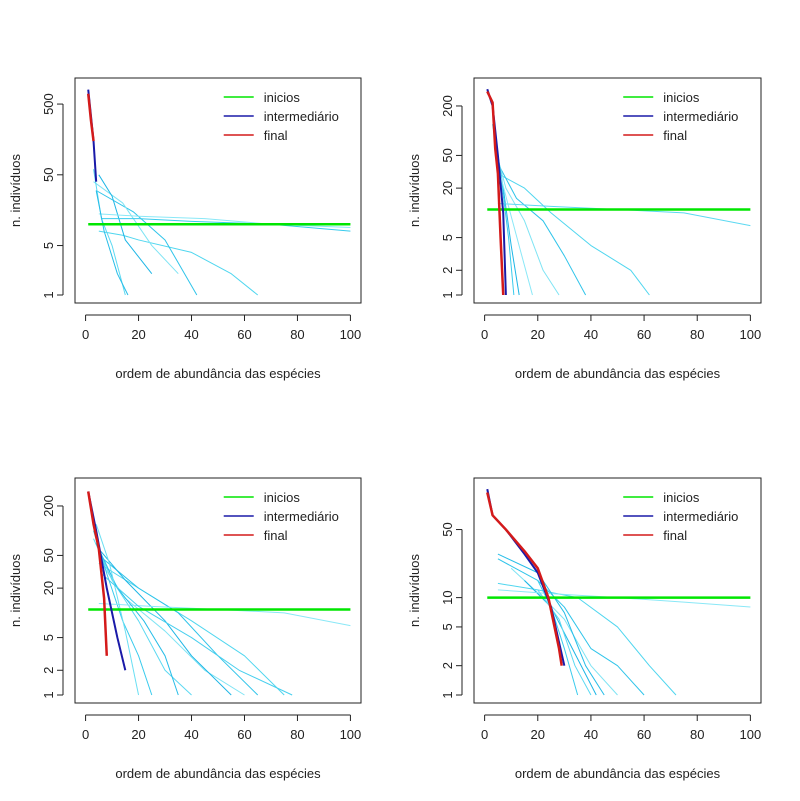 The width and height of the screenshot is (800, 801). What do you see at coordinates (447, 597) in the screenshot?
I see `y-tick-label: 10` at bounding box center [447, 597].